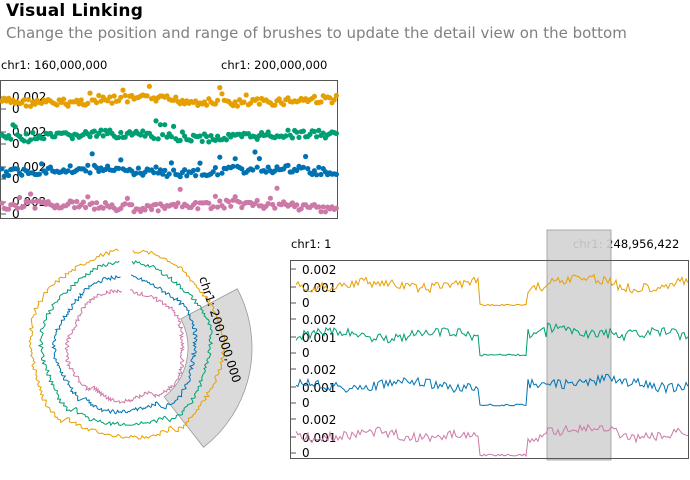 The height and width of the screenshot is (480, 690). Describe the element at coordinates (54, 65) in the screenshot. I see `top-start-position: chr1: 160,000,000` at that location.